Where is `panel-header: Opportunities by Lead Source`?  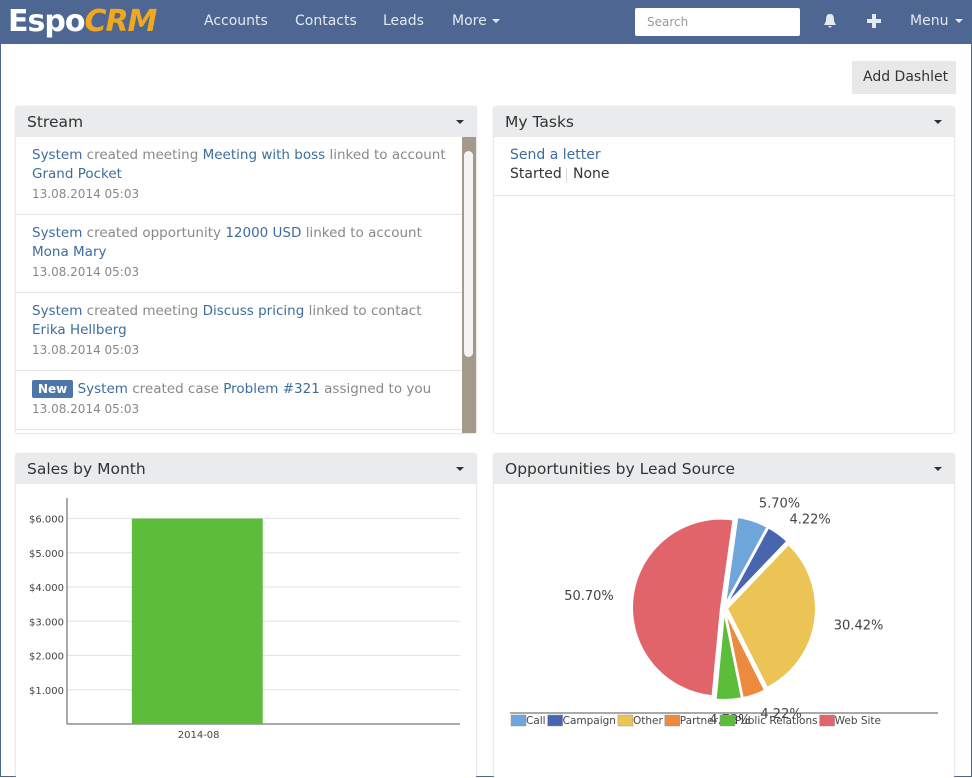 panel-header: Opportunities by Lead Source is located at coordinates (724, 469).